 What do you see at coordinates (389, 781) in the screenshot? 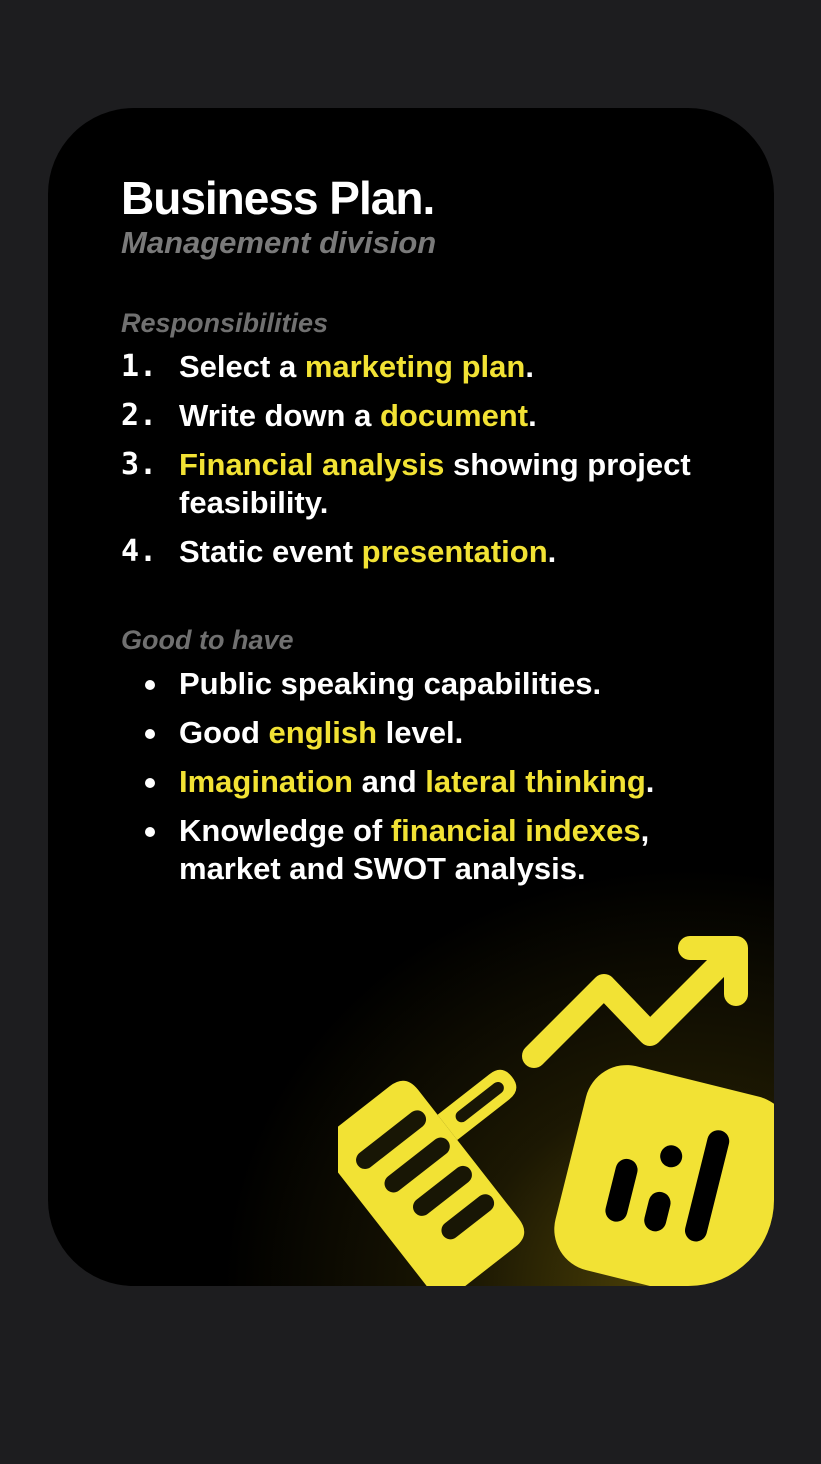
I see `item-text: and` at bounding box center [389, 781].